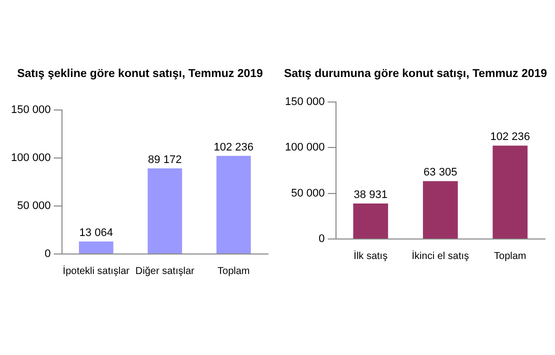  Describe the element at coordinates (371, 194) in the screenshot. I see `data-label: 38 931` at that location.